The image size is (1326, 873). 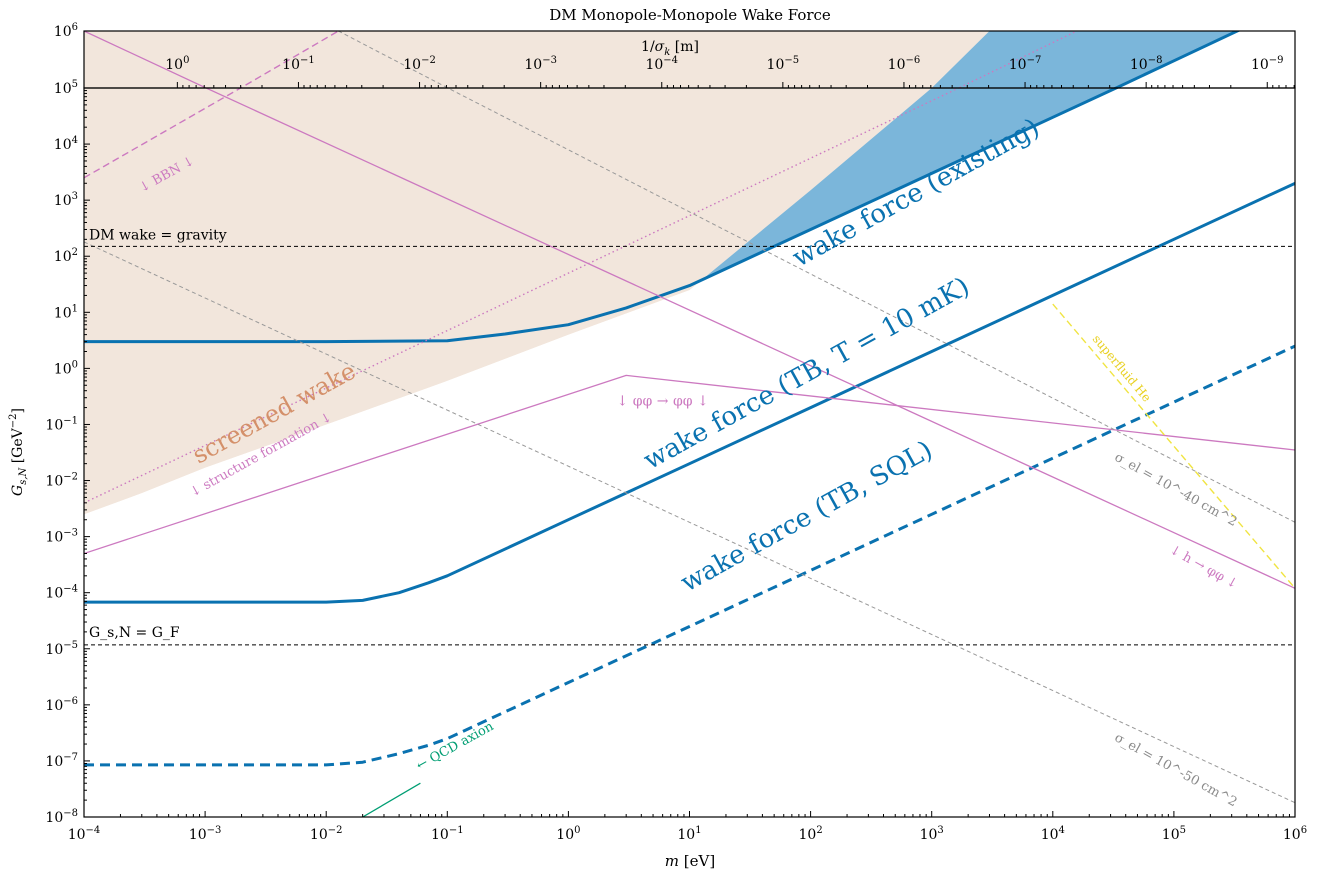 I want to click on x-tick-label: 10⁵, so click(x=1174, y=834).